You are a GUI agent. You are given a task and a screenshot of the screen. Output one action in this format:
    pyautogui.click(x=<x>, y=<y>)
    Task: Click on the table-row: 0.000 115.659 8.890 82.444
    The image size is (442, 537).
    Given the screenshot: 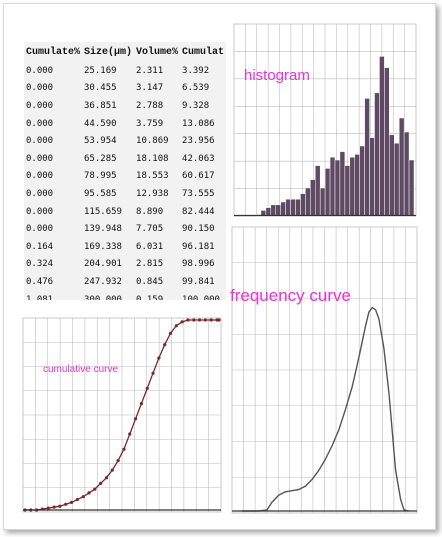 What is the action you would take?
    pyautogui.click(x=125, y=212)
    